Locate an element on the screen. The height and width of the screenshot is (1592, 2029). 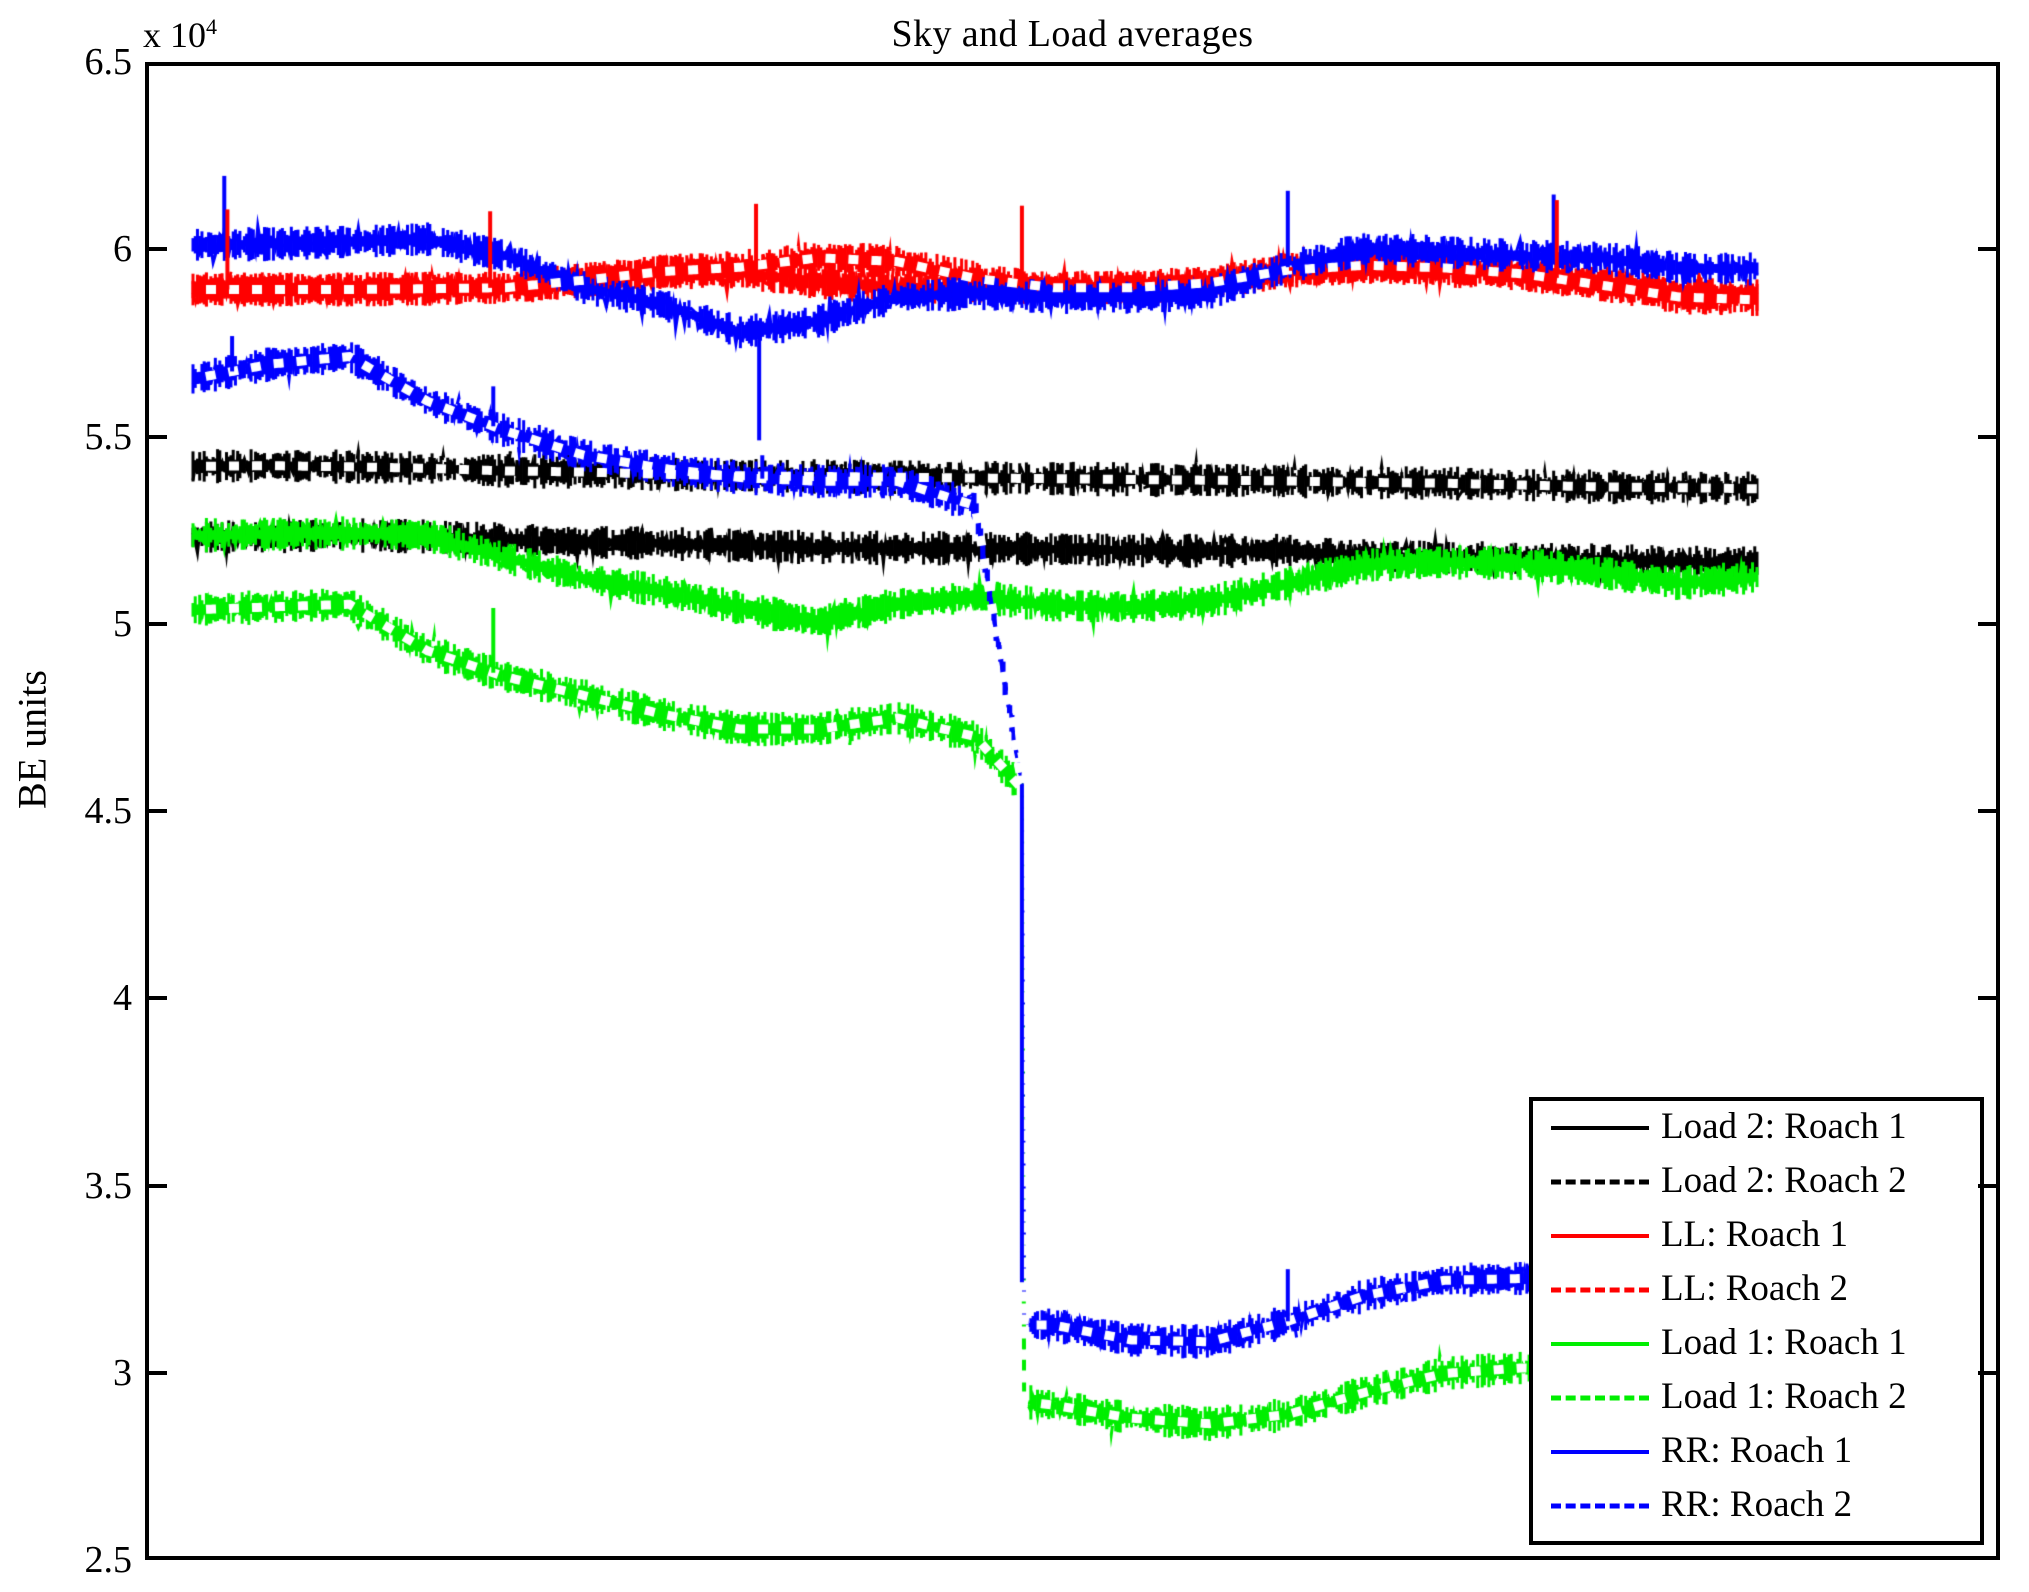
y-axis-tick-label: 3.5 is located at coordinates (108, 1185).